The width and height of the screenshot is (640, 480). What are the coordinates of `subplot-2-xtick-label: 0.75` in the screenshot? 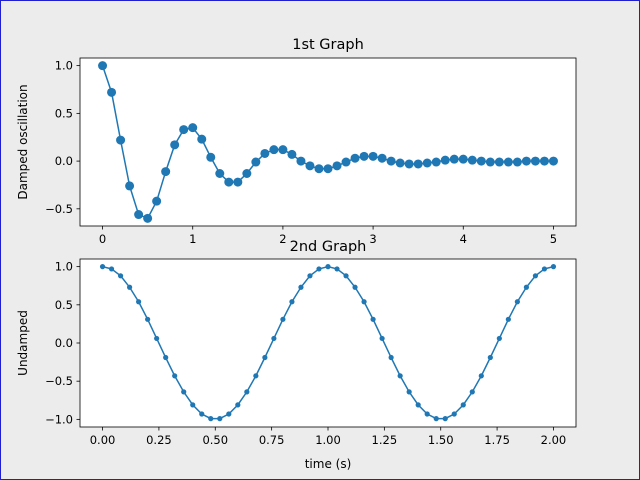 It's located at (272, 440).